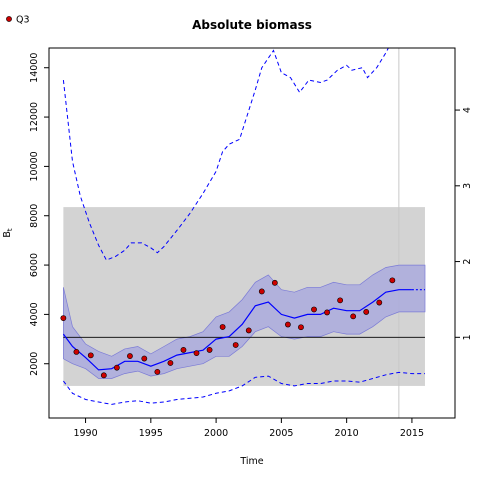  I want to click on y-tick-label: 14000, so click(34, 68).